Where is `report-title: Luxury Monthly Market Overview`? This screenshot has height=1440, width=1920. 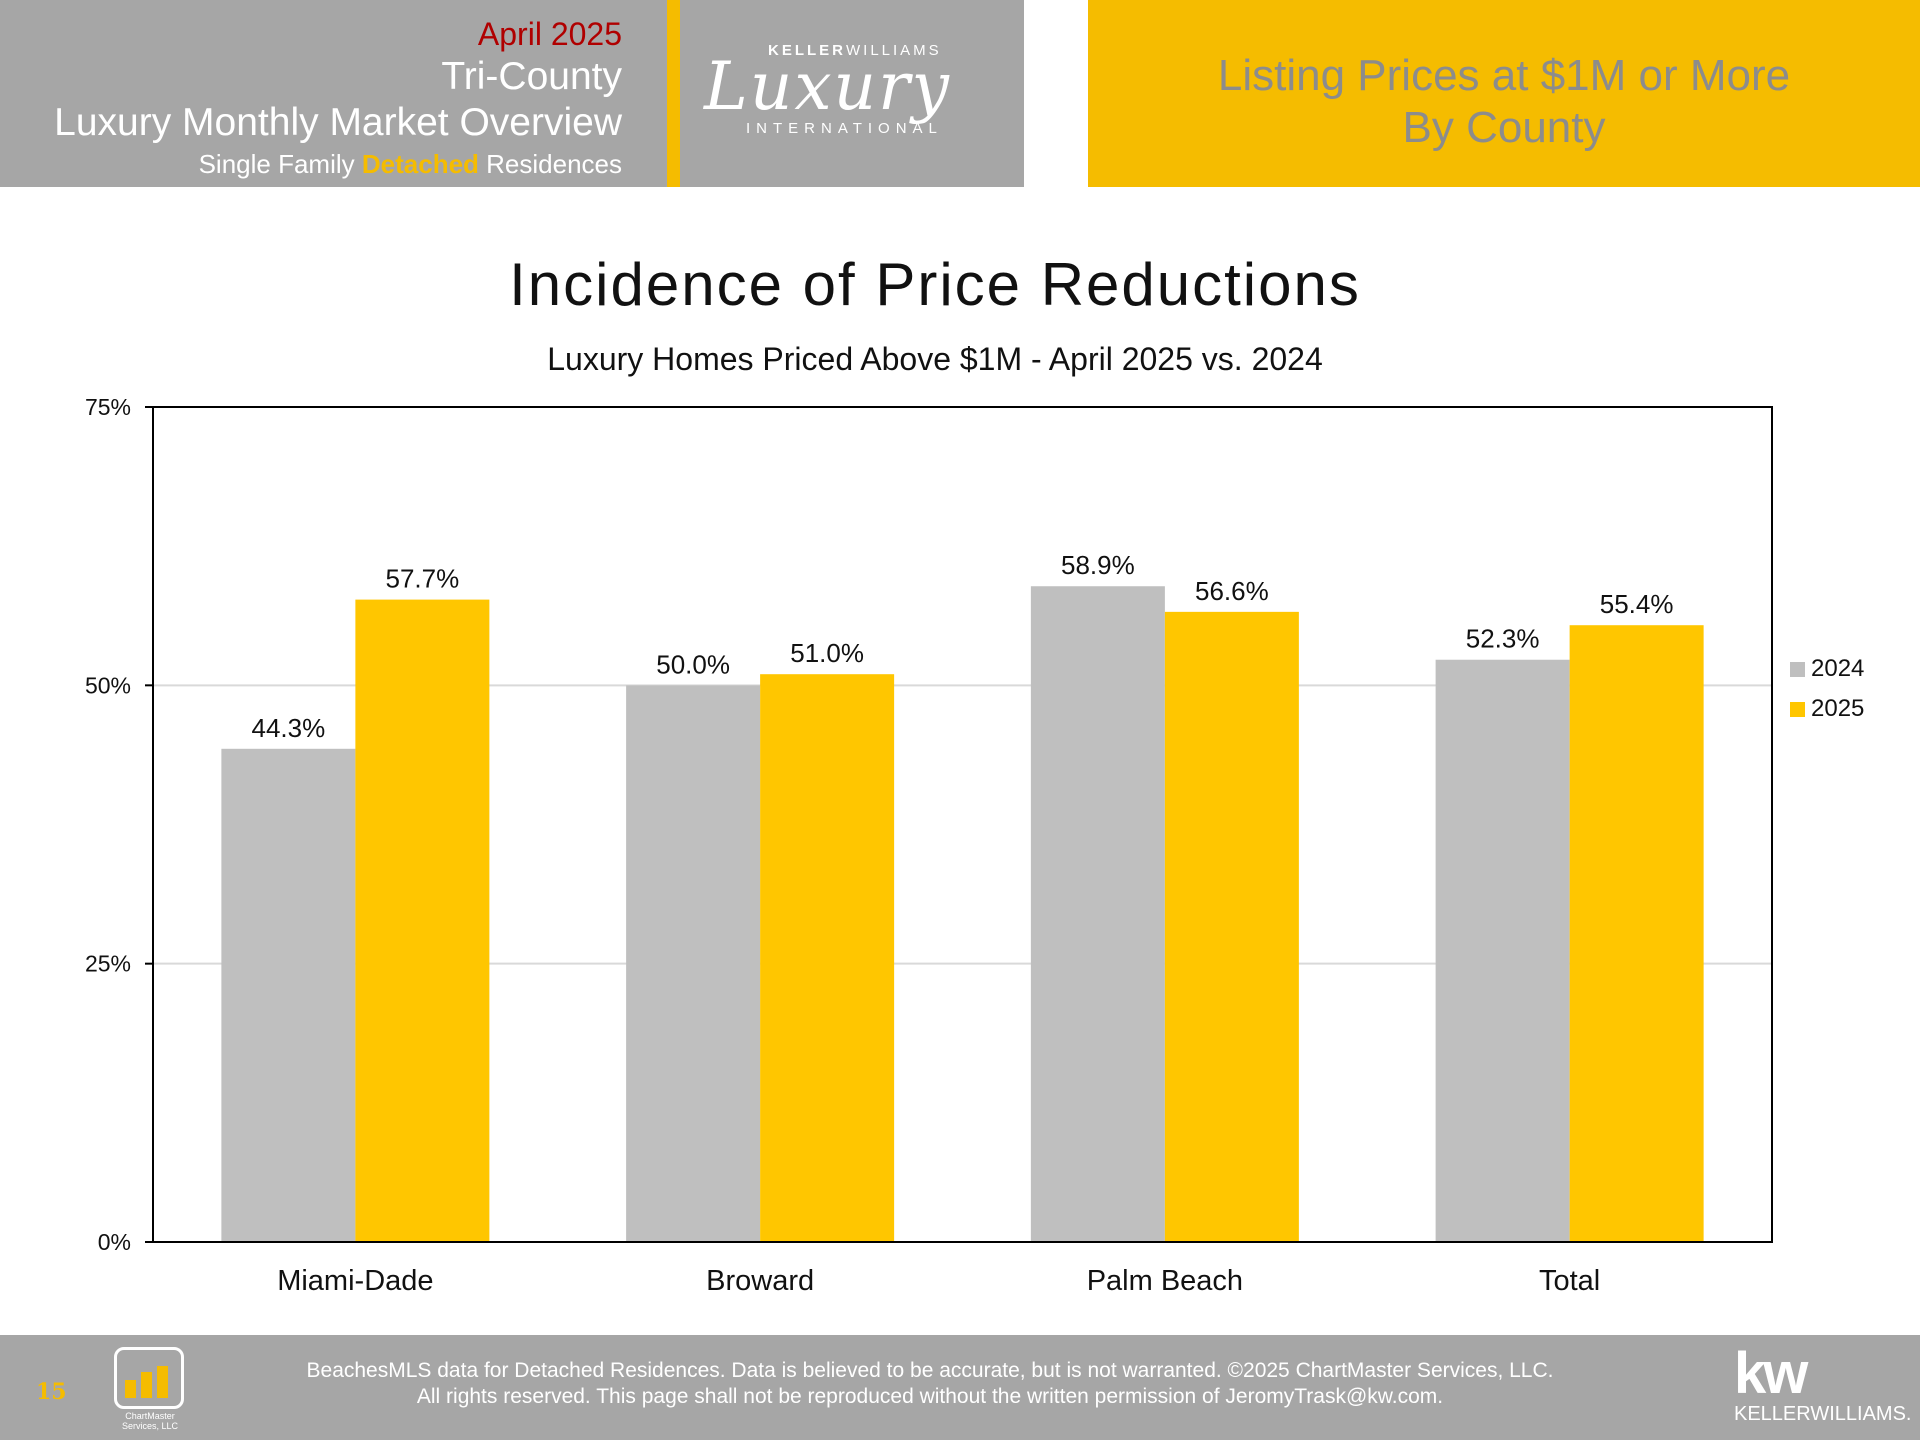 report-title: Luxury Monthly Market Overview is located at coordinates (338, 122).